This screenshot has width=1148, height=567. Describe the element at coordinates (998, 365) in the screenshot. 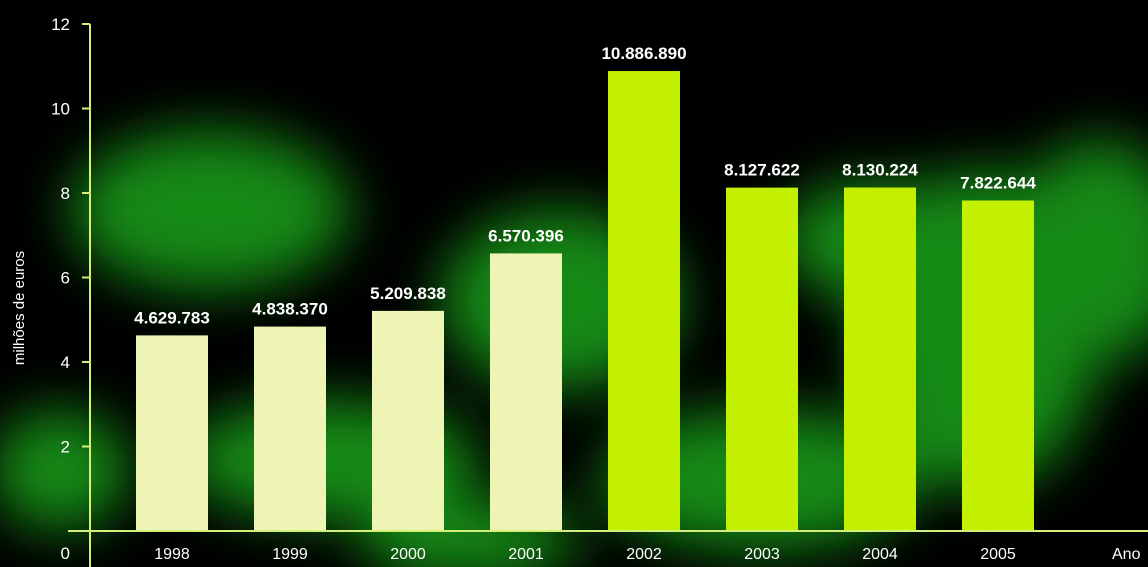

I see `bar-2005` at that location.